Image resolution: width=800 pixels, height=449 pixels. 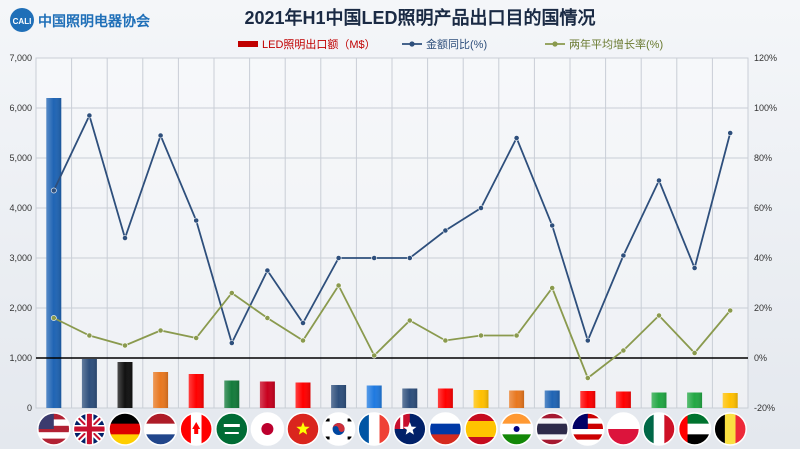 What do you see at coordinates (20, 158) in the screenshot?
I see `left-tick-label: 5,000` at bounding box center [20, 158].